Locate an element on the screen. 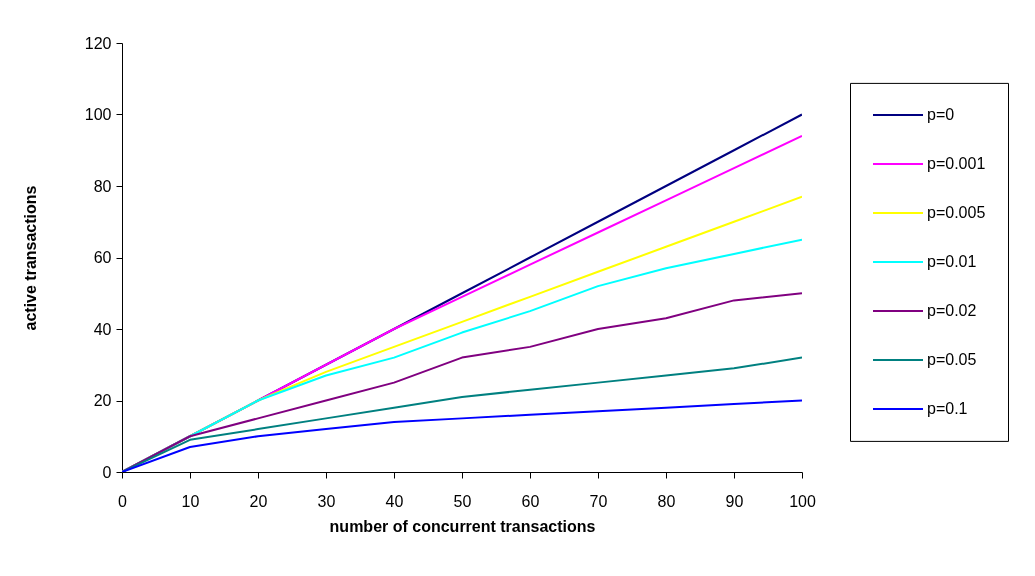 This screenshot has width=1035, height=576. x-tick-label: 60 is located at coordinates (530, 501).